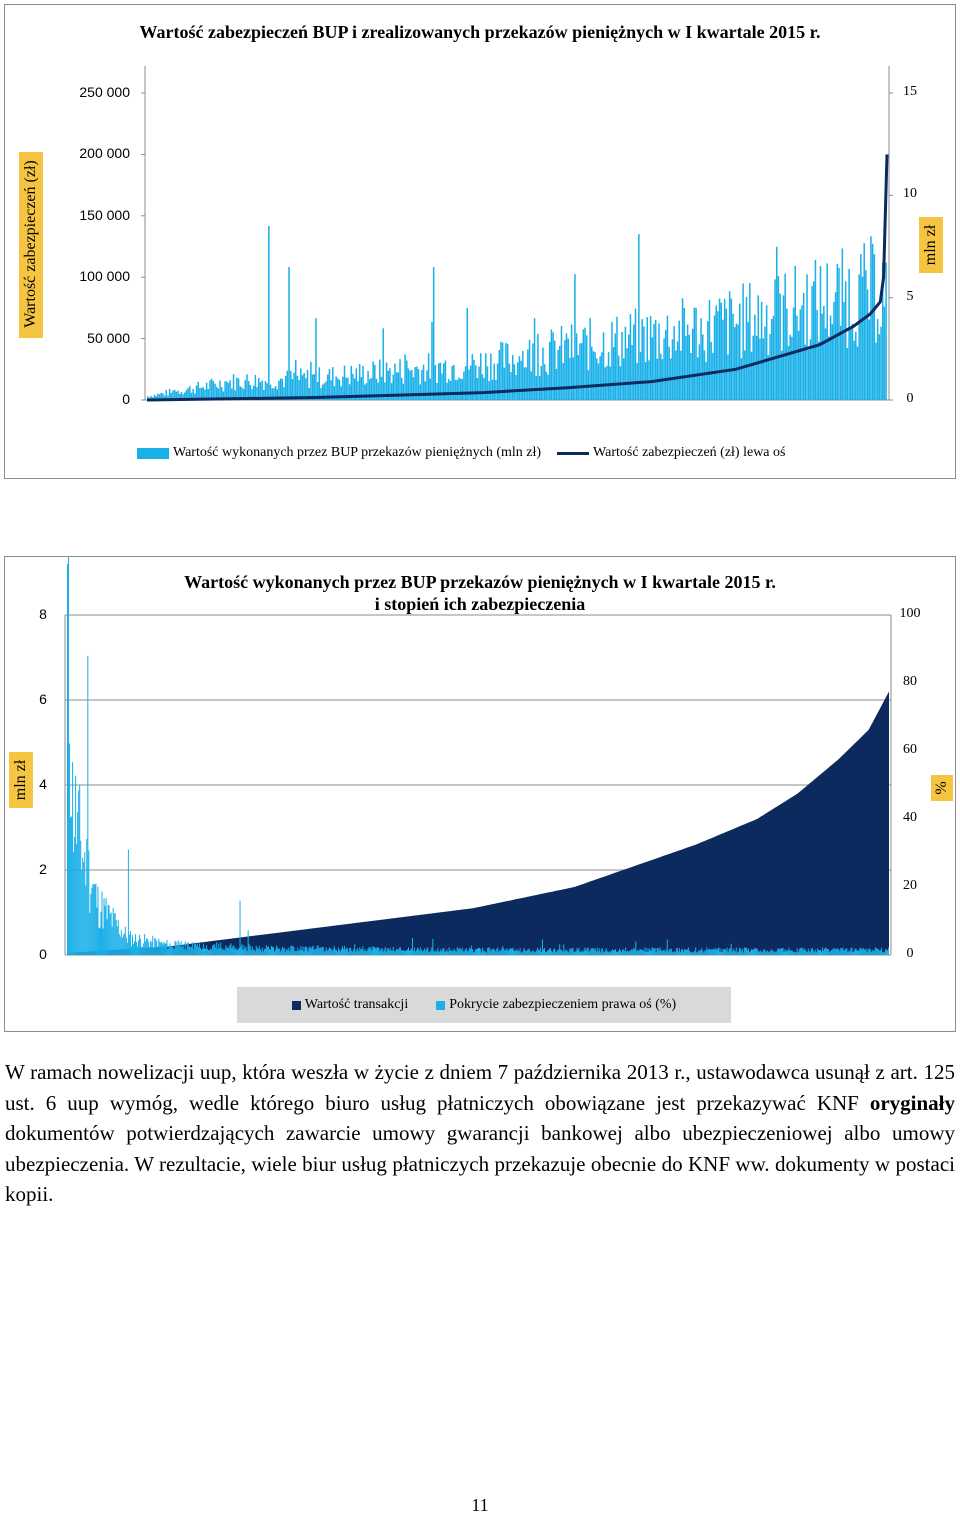  What do you see at coordinates (349, 1005) in the screenshot?
I see `chart2-legend-item-value: Wartość transakcji` at bounding box center [349, 1005].